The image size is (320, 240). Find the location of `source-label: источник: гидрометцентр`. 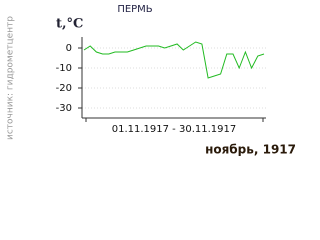

source-label: источник: гидрометцентр is located at coordinates (11, 78).